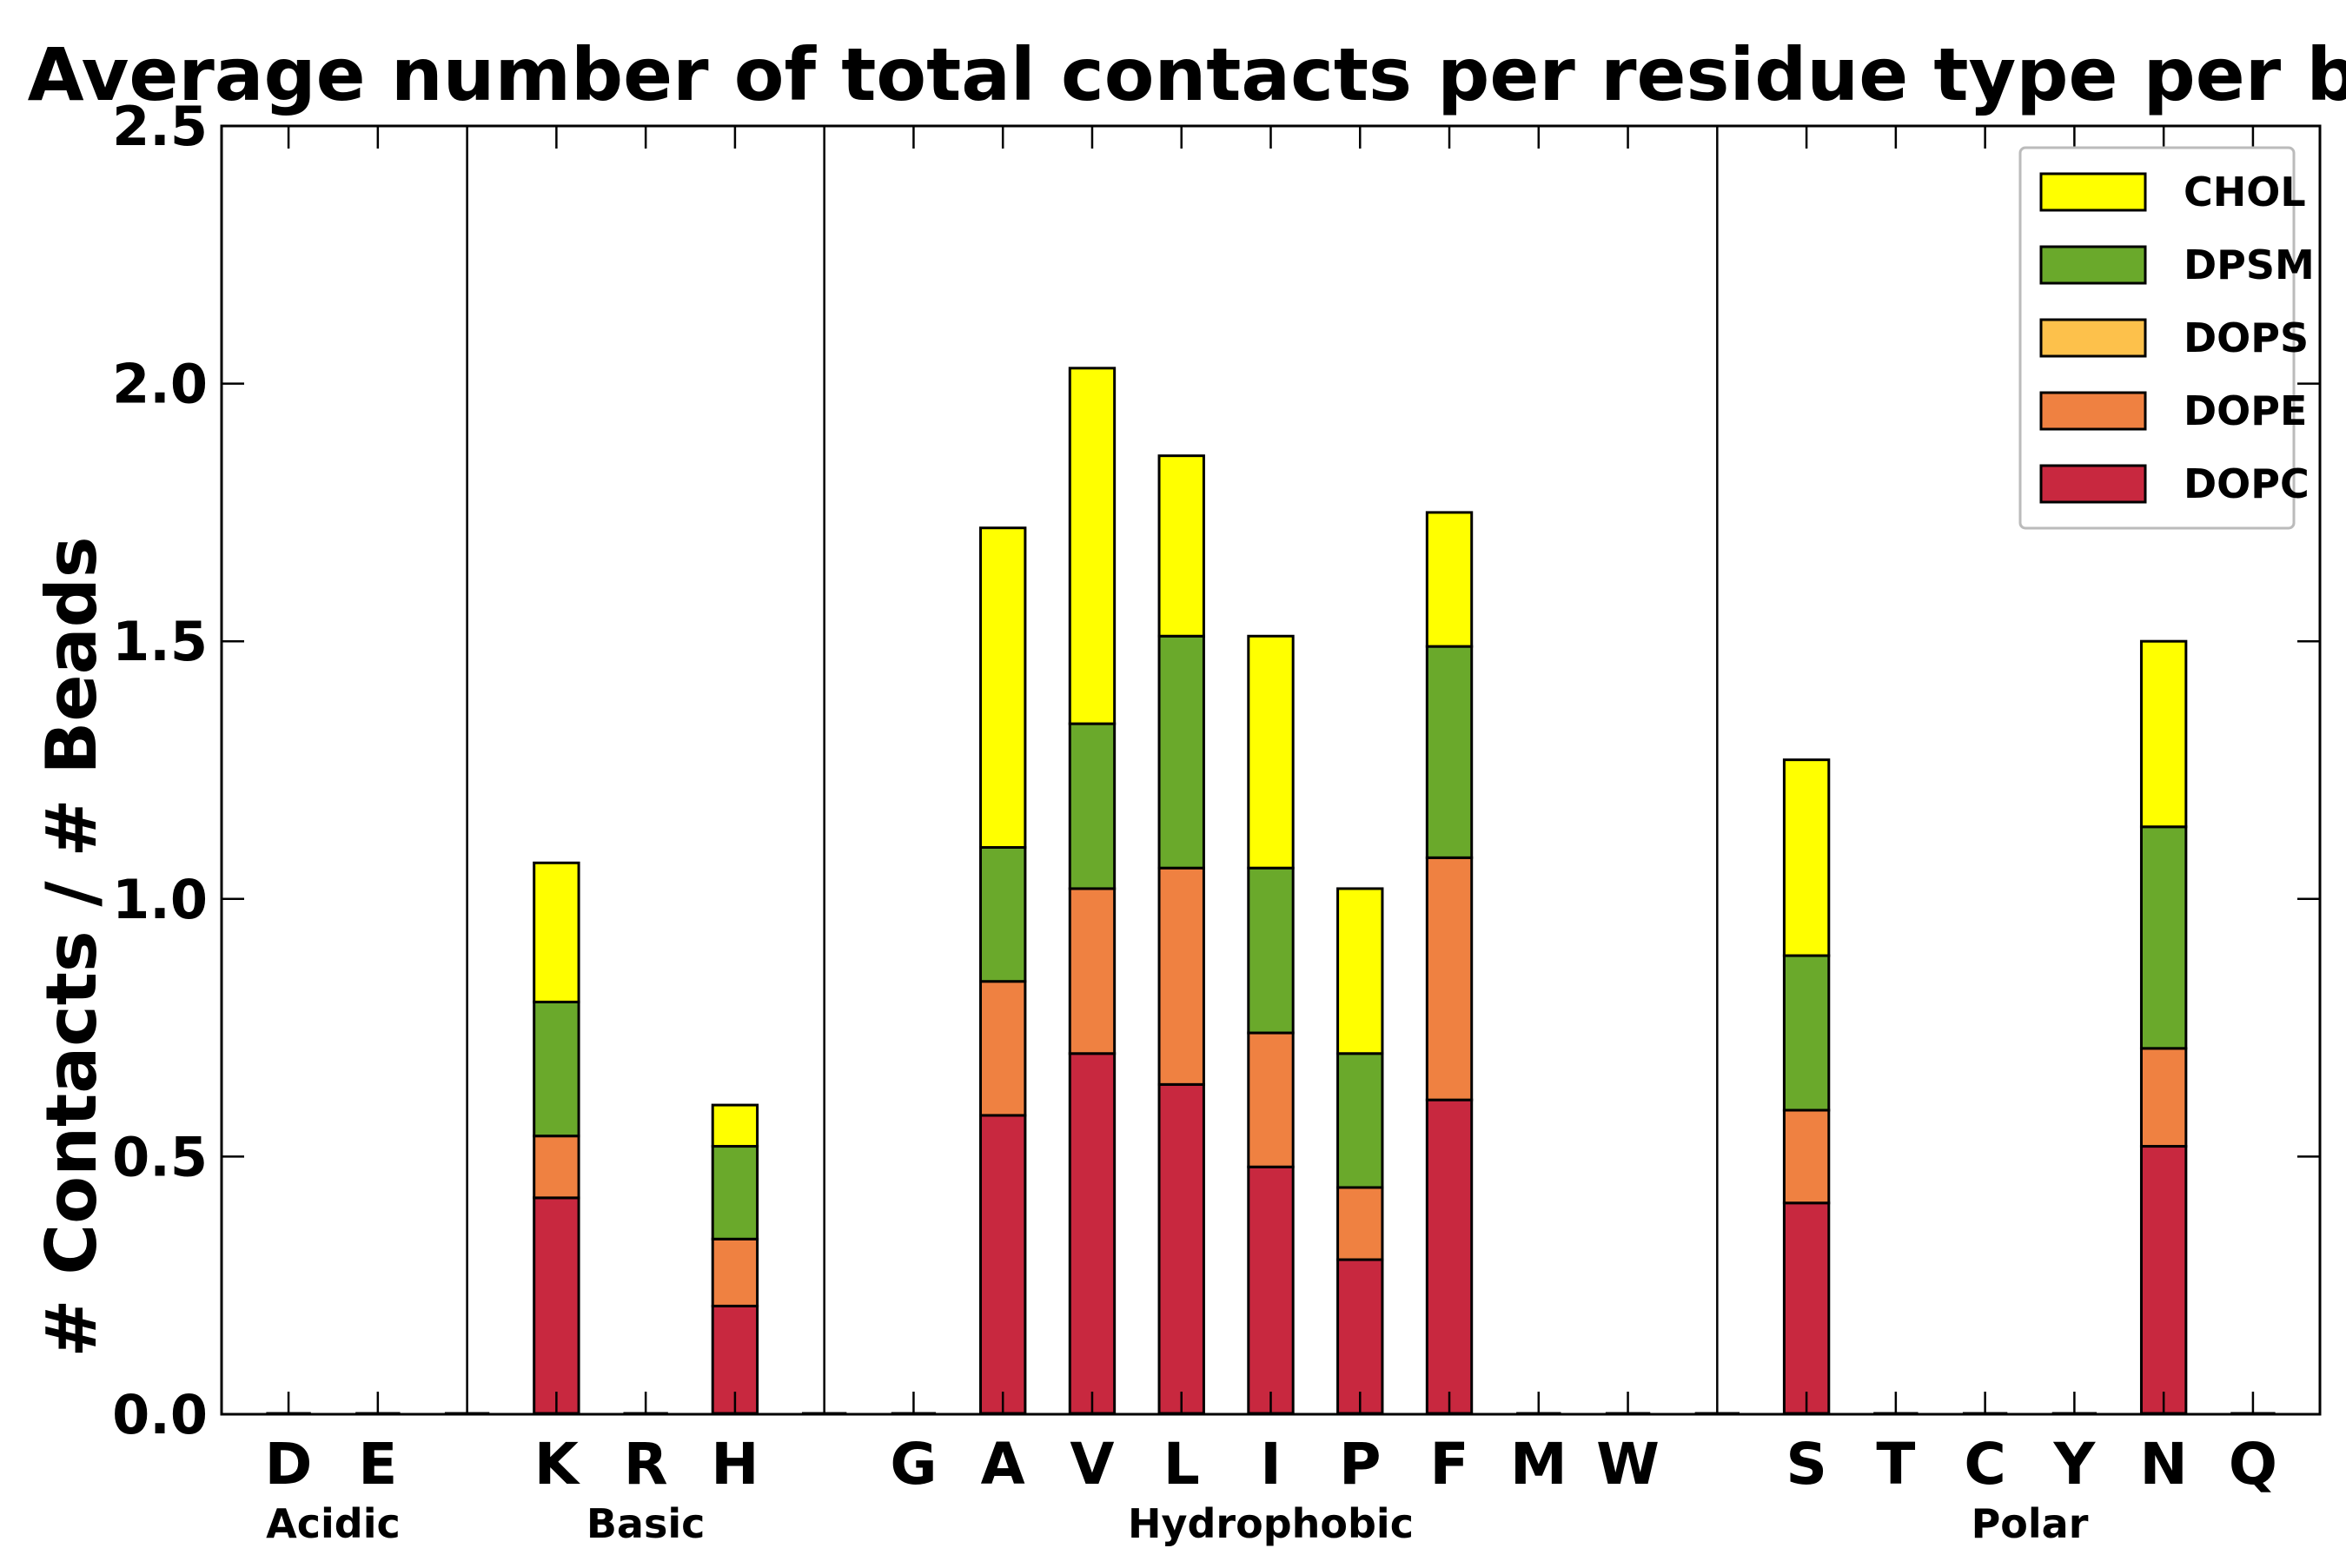  Describe the element at coordinates (1271, 1290) in the screenshot. I see `bar-I-DOPC` at that location.